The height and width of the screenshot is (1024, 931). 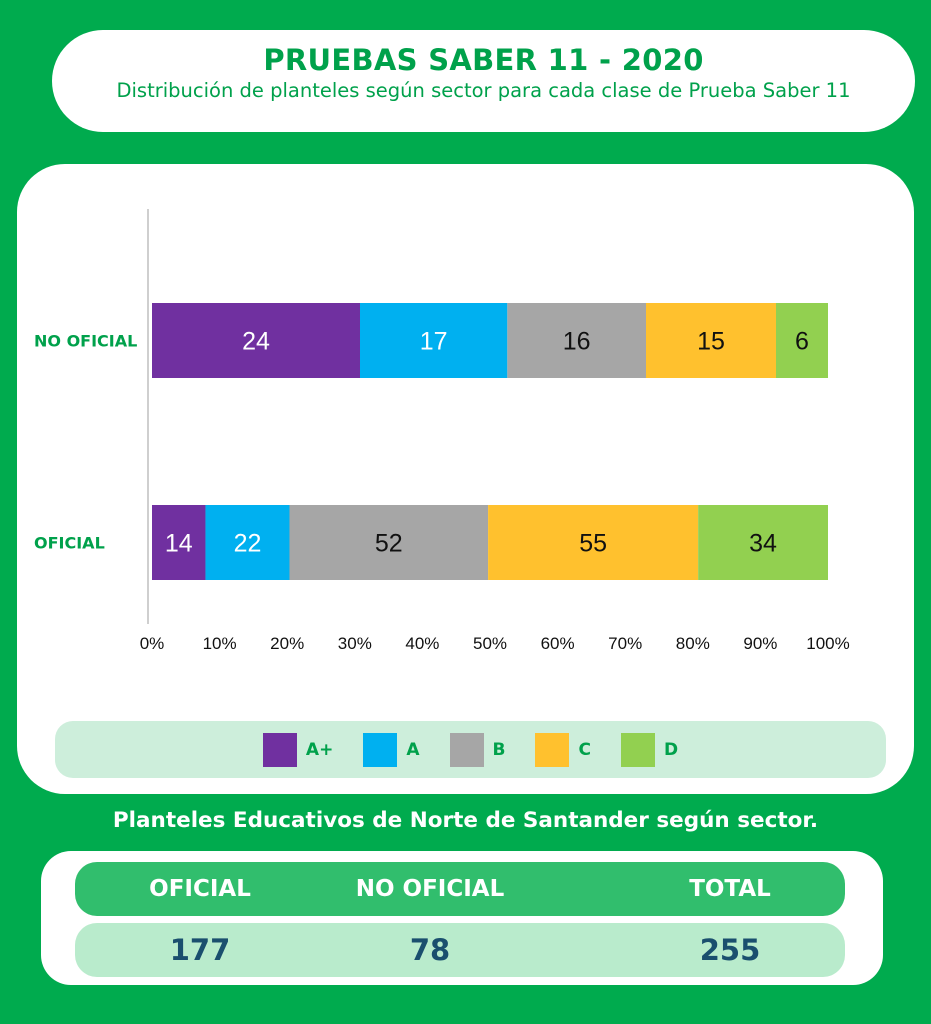 What do you see at coordinates (693, 643) in the screenshot?
I see `x-tick-label: 80%` at bounding box center [693, 643].